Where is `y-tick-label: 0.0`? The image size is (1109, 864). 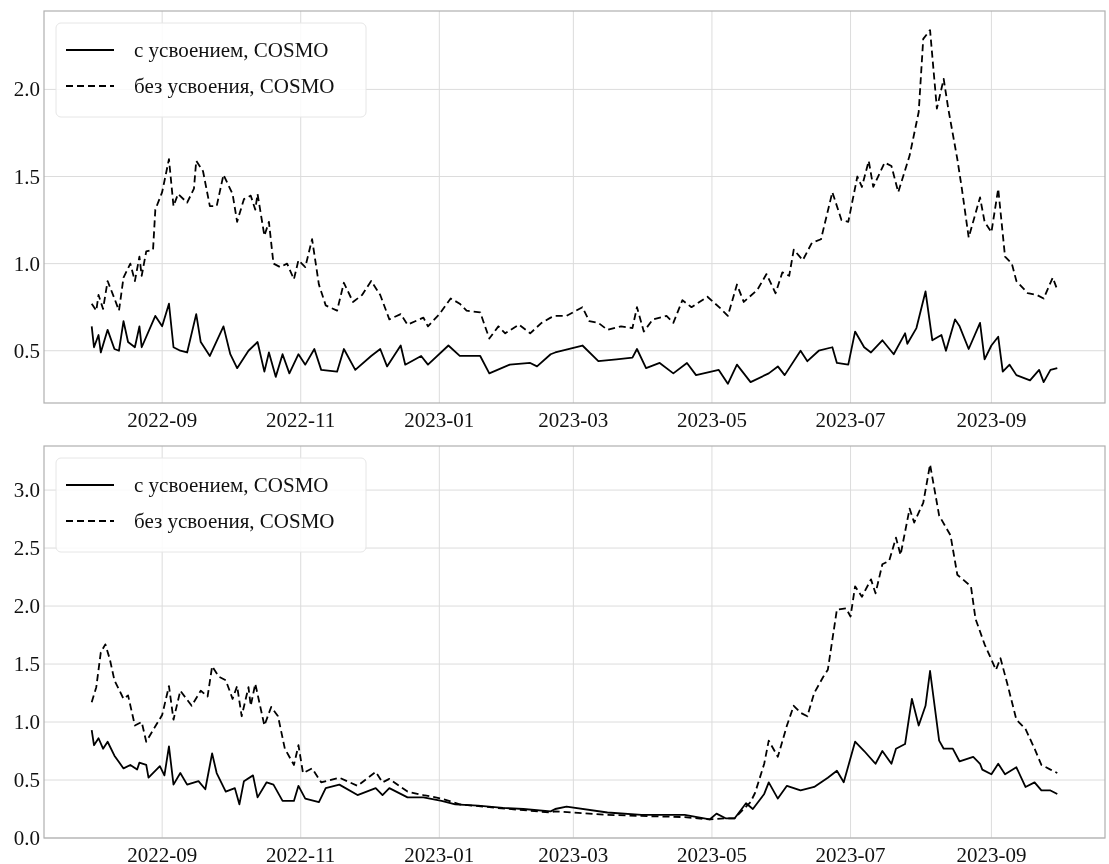
y-tick-label: 0.0 is located at coordinates (26, 838).